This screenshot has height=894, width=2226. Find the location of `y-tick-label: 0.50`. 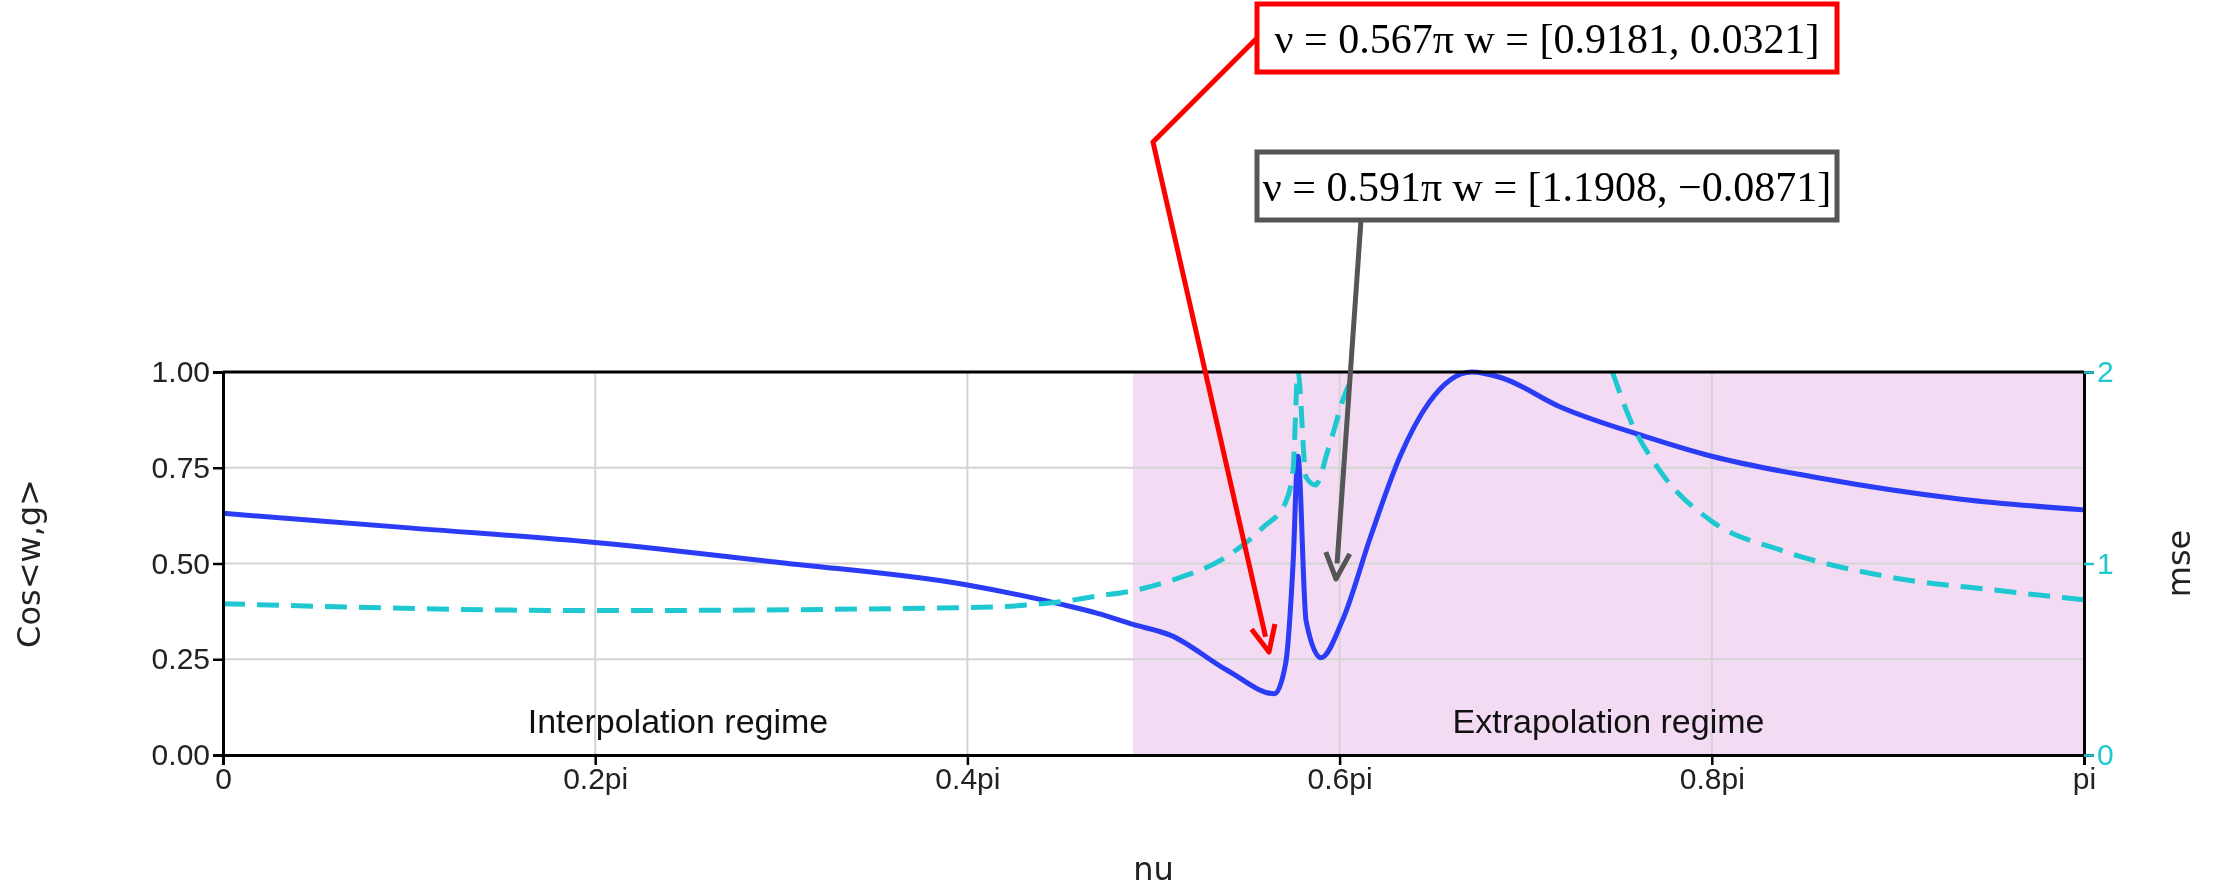

y-tick-label: 0.50 is located at coordinates (180, 563).